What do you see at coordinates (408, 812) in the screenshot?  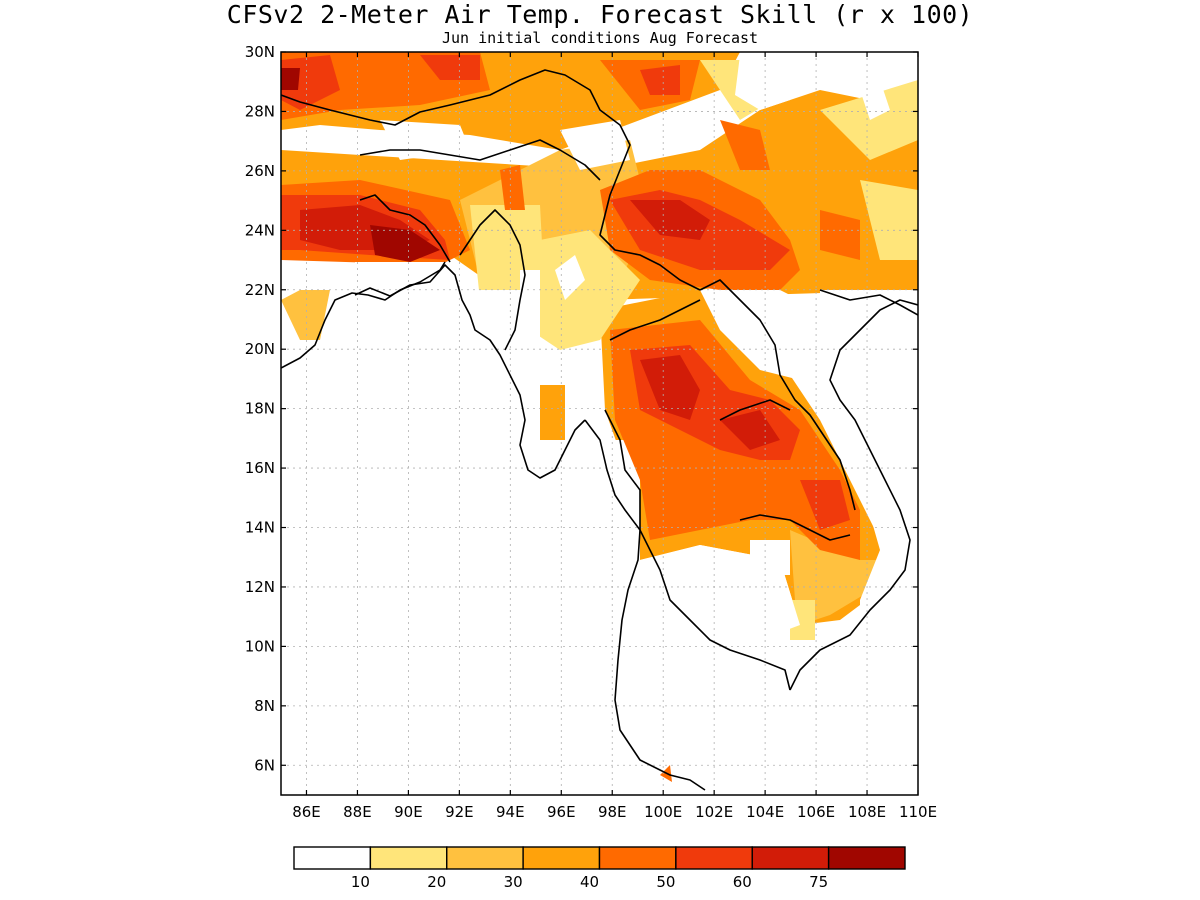 I see `lon-tick-label: 90E` at bounding box center [408, 812].